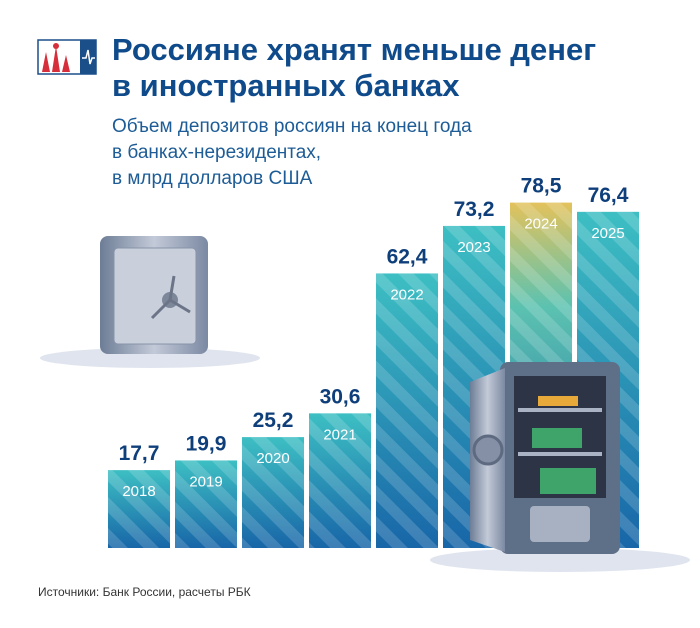 This screenshot has width=700, height=628. I want to click on value-label: 78,5, so click(541, 186).